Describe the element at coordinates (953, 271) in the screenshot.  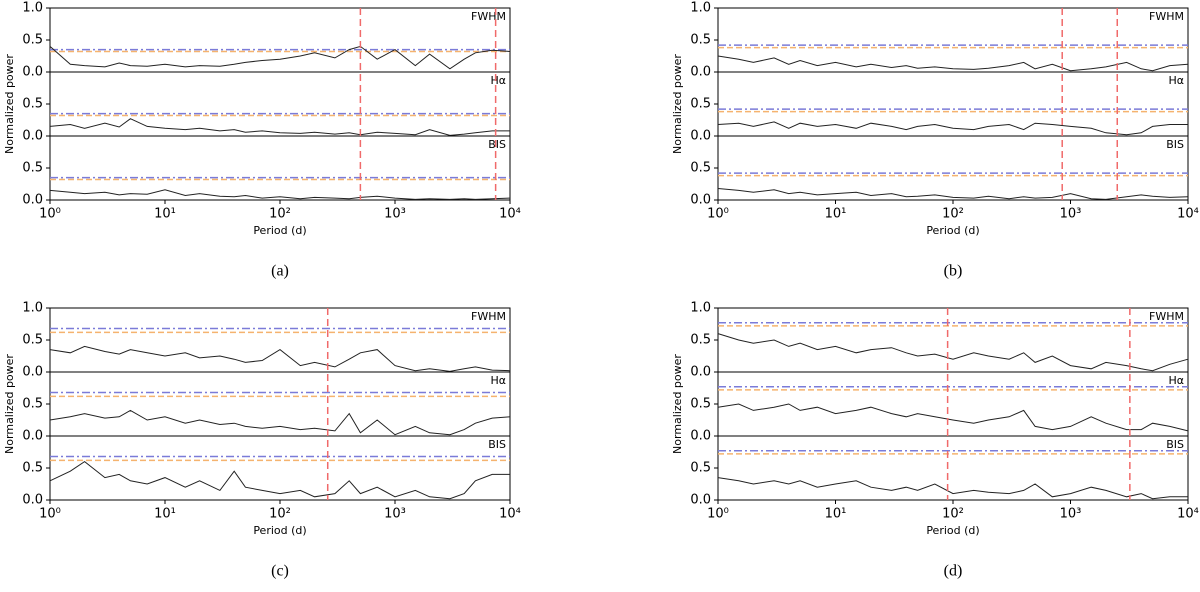
I see `caption: (b)` at that location.